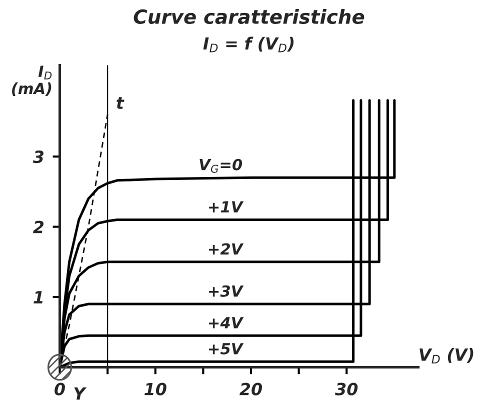  I want to click on series-label: t, so click(120, 103).